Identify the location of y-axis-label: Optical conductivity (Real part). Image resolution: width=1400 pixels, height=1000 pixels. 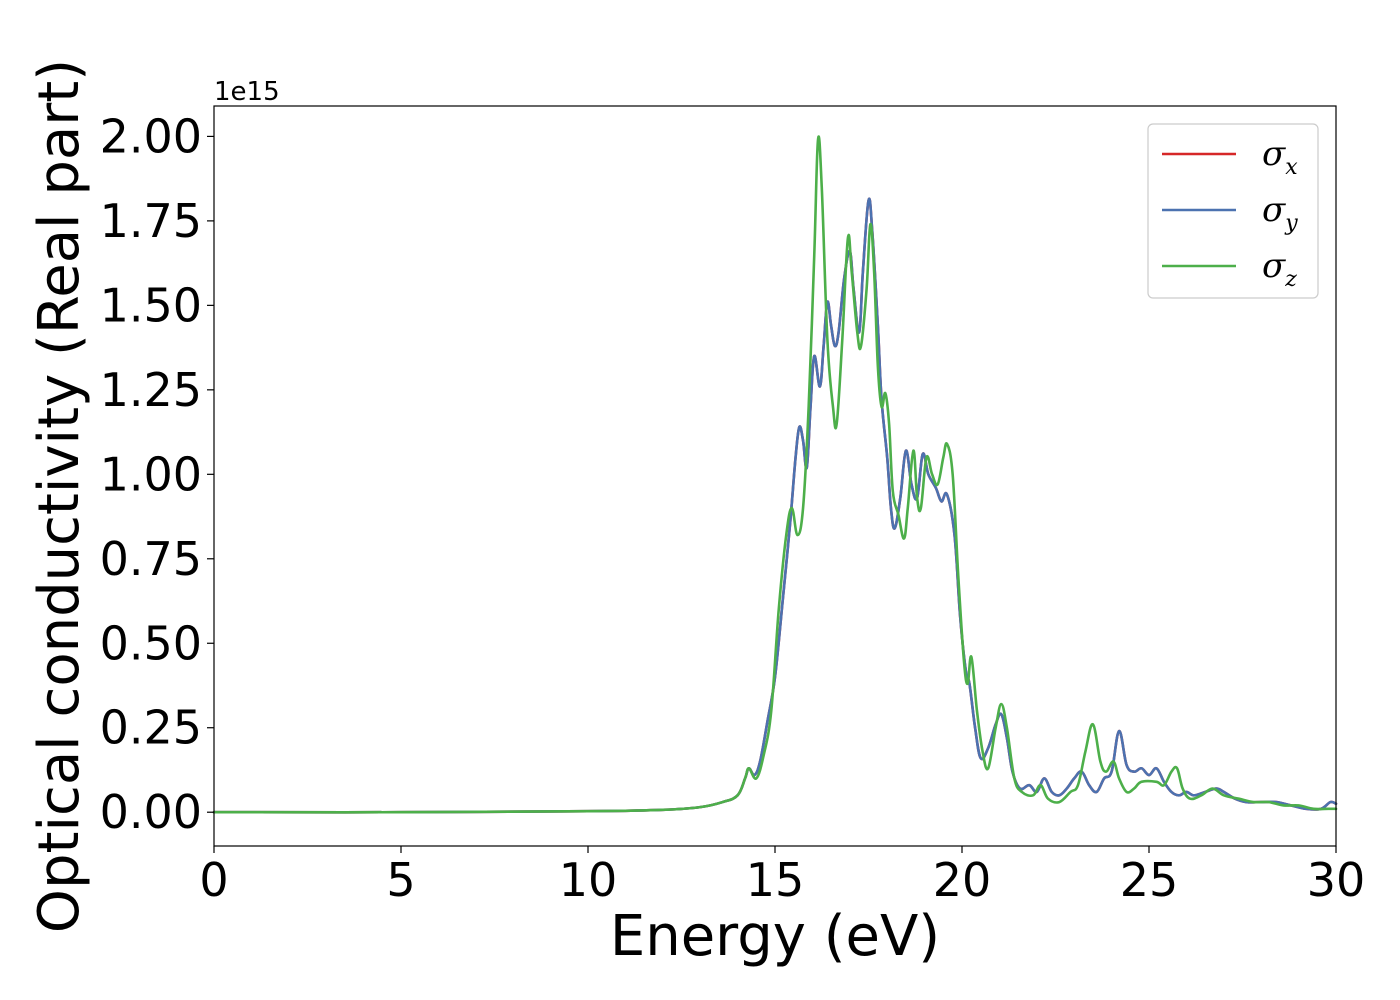
(59, 496).